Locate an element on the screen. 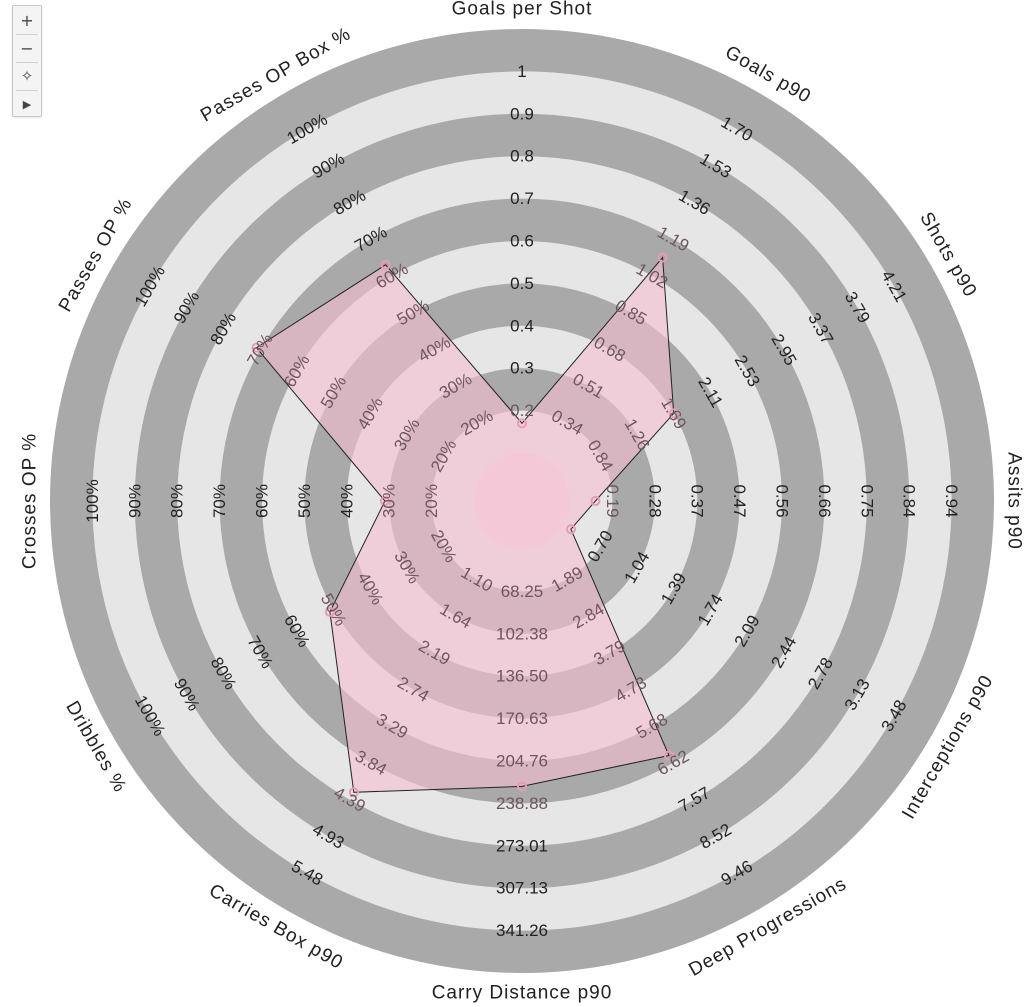 The width and height of the screenshot is (1035, 1007). radar-tick-label: 0.2 is located at coordinates (522, 410).